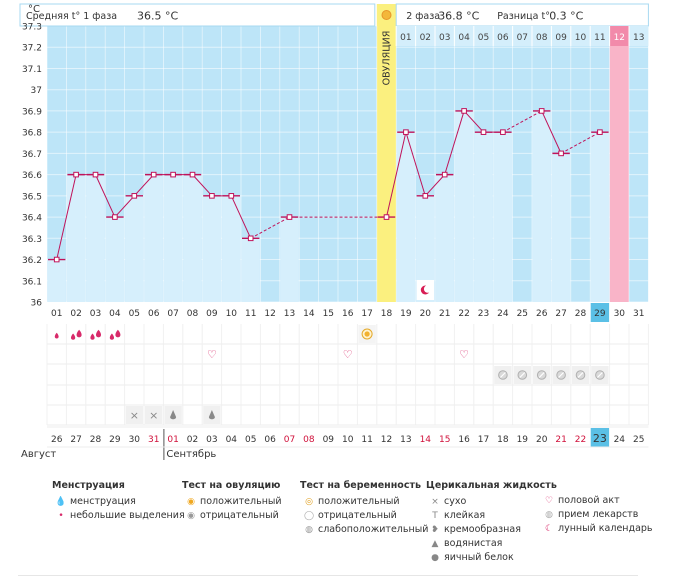 This screenshot has width=675, height=587. I want to click on y-tick-label: 36.3, so click(32, 240).